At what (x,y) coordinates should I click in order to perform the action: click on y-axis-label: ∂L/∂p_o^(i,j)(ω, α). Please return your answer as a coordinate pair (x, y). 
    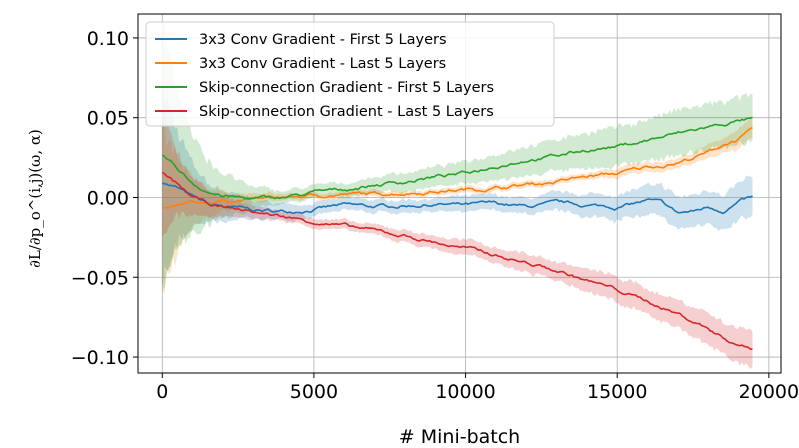
    Looking at the image, I should click on (35, 198).